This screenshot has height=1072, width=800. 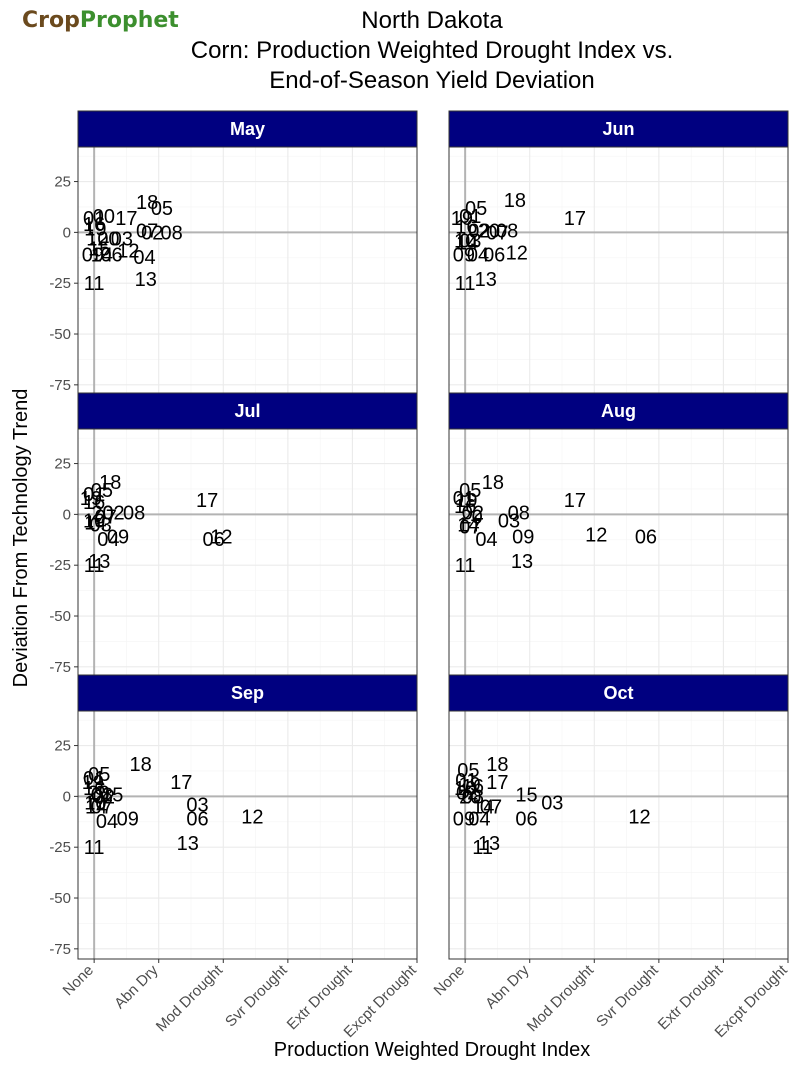 I want to click on cropprophet-logo: CropProphet, so click(x=100, y=20).